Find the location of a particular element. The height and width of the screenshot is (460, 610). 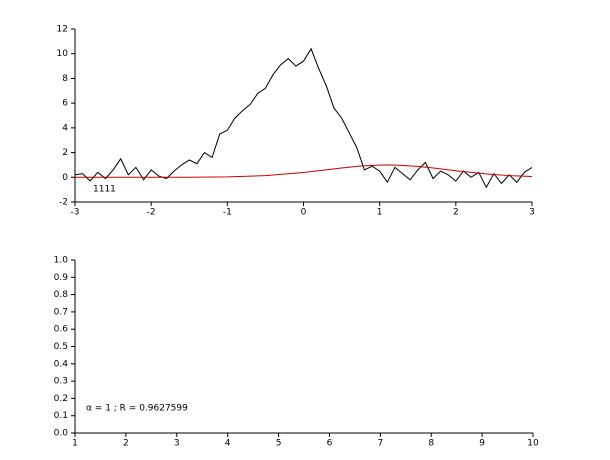

annotation: 1111 is located at coordinates (104, 190).